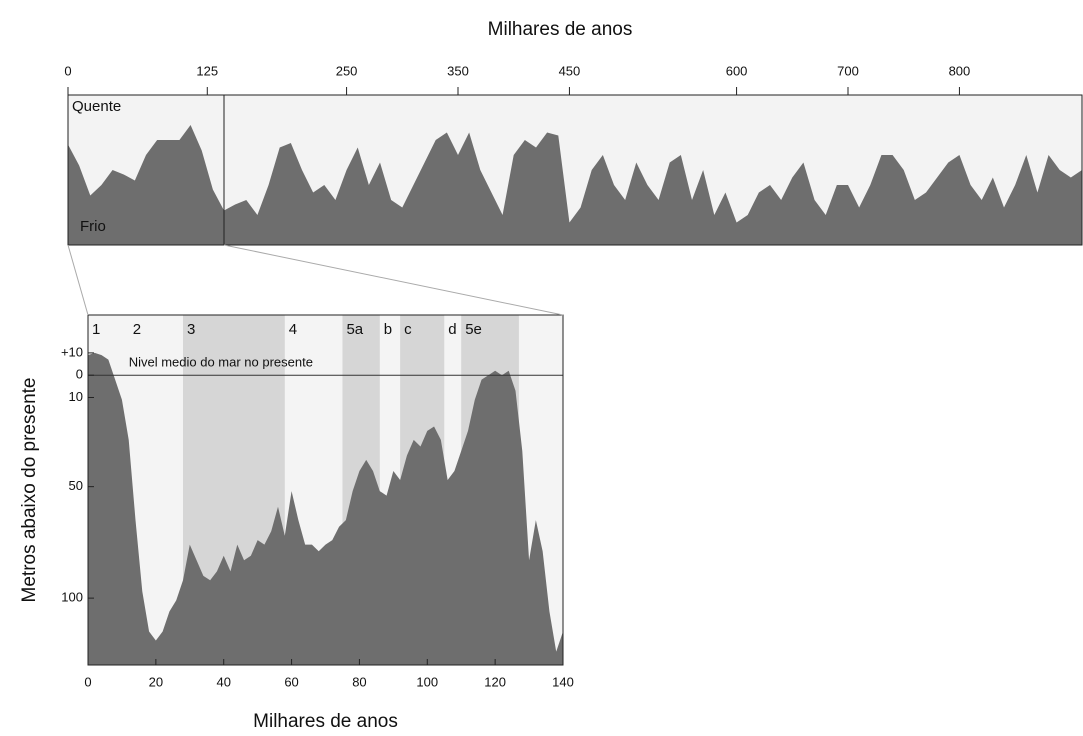 The height and width of the screenshot is (736, 1083). I want to click on x-tick-label: 350, so click(458, 70).